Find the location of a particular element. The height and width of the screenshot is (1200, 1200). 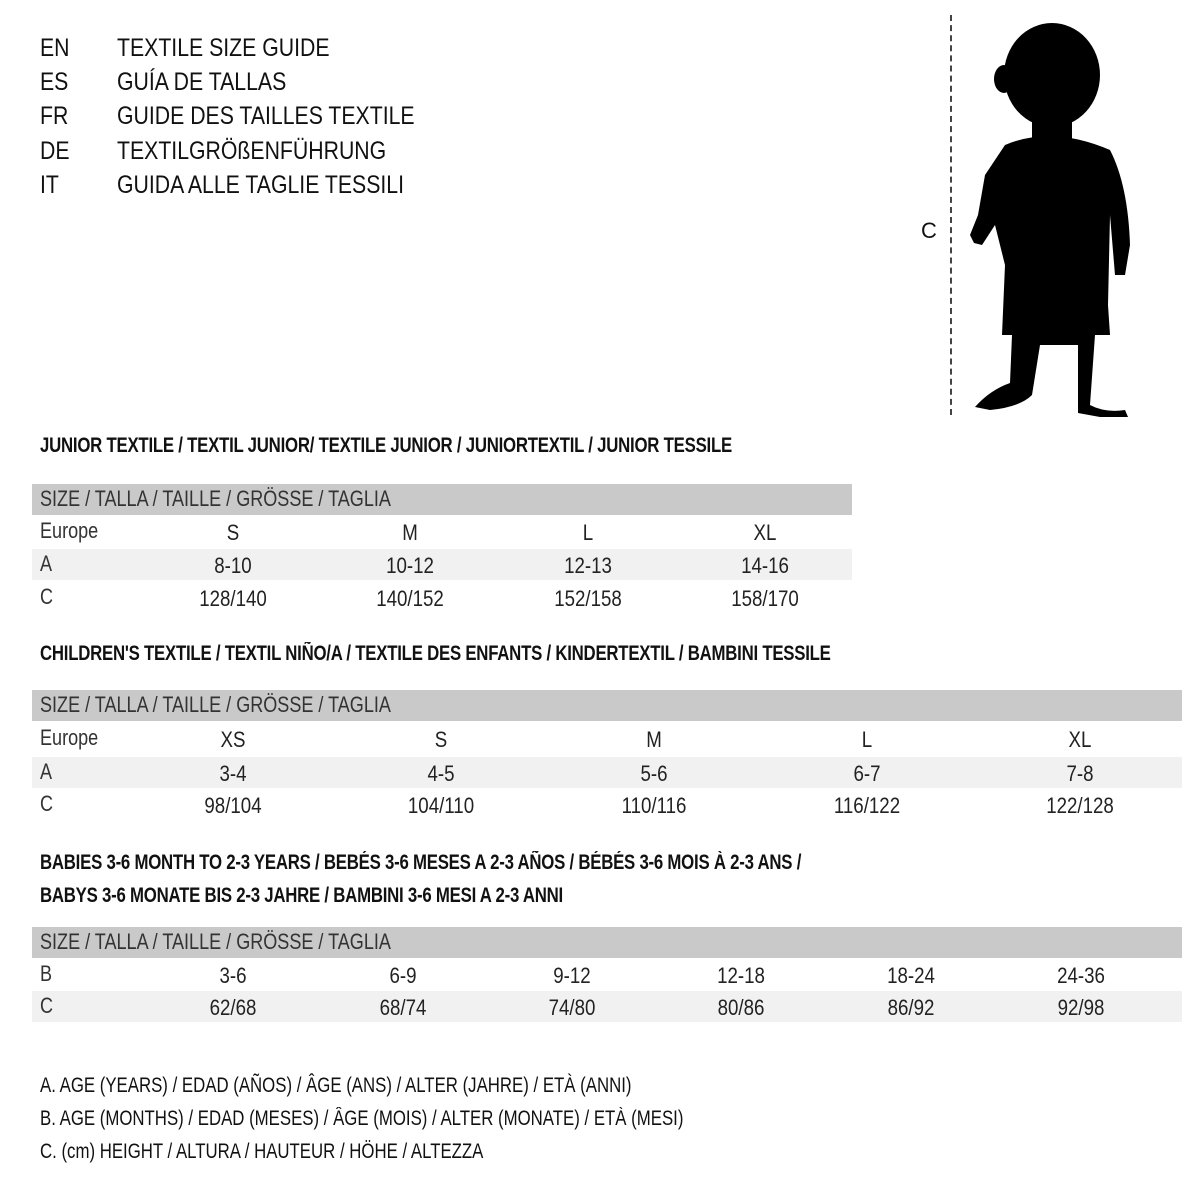

title-it: GUIDA ALLE TAGLIE TESSILI is located at coordinates (261, 185).